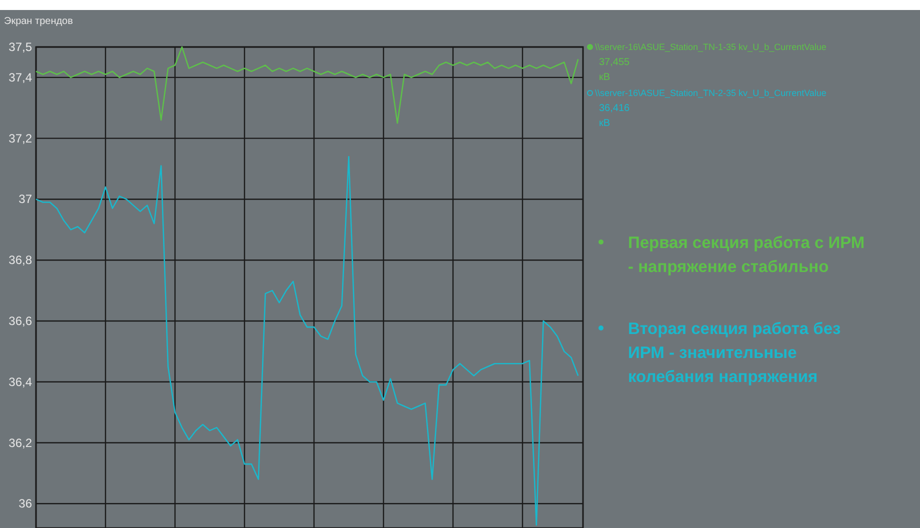 This screenshot has width=920, height=528. What do you see at coordinates (25, 199) in the screenshot?
I see `y-tick-label: 37` at bounding box center [25, 199].